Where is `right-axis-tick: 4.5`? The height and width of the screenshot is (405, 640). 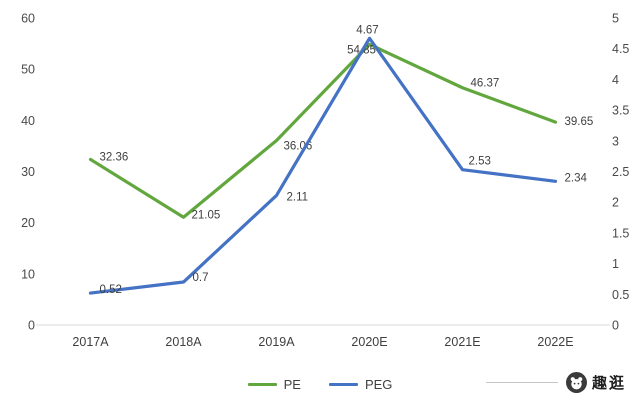 right-axis-tick: 4.5 is located at coordinates (620, 49).